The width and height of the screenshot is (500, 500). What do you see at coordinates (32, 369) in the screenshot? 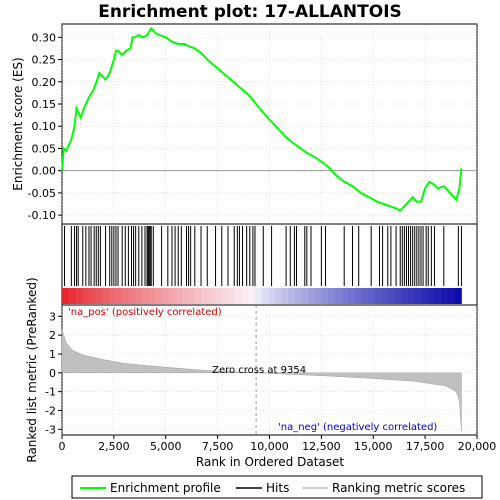
I see `metric-y-label: Ranked list metric (PreRanked)` at bounding box center [32, 369].